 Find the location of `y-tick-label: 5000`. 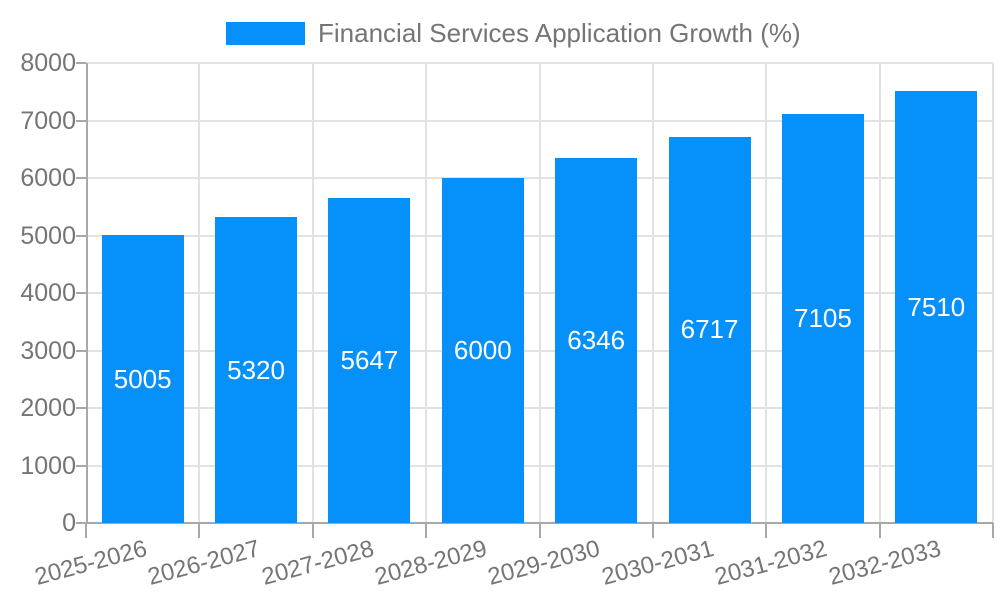

y-tick-label: 5000 is located at coordinates (48, 235).